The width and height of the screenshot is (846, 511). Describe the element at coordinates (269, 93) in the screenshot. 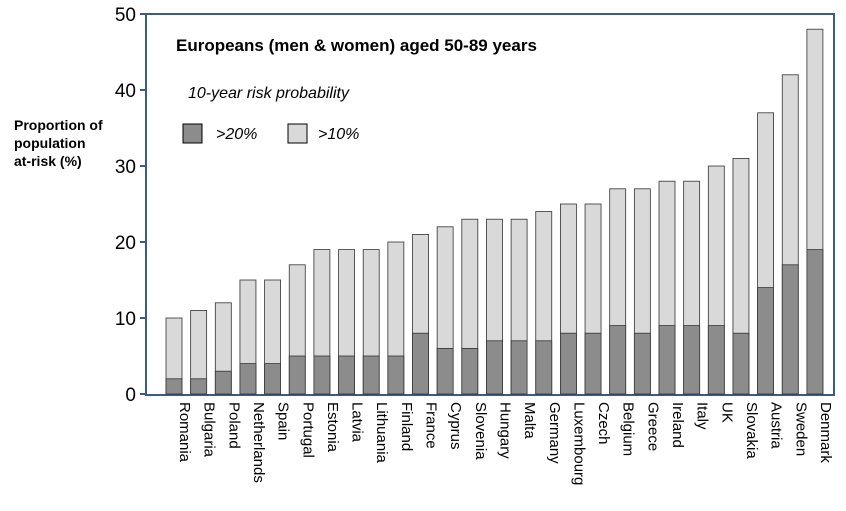

I see `chart-subtitle: 10-year risk probability` at that location.